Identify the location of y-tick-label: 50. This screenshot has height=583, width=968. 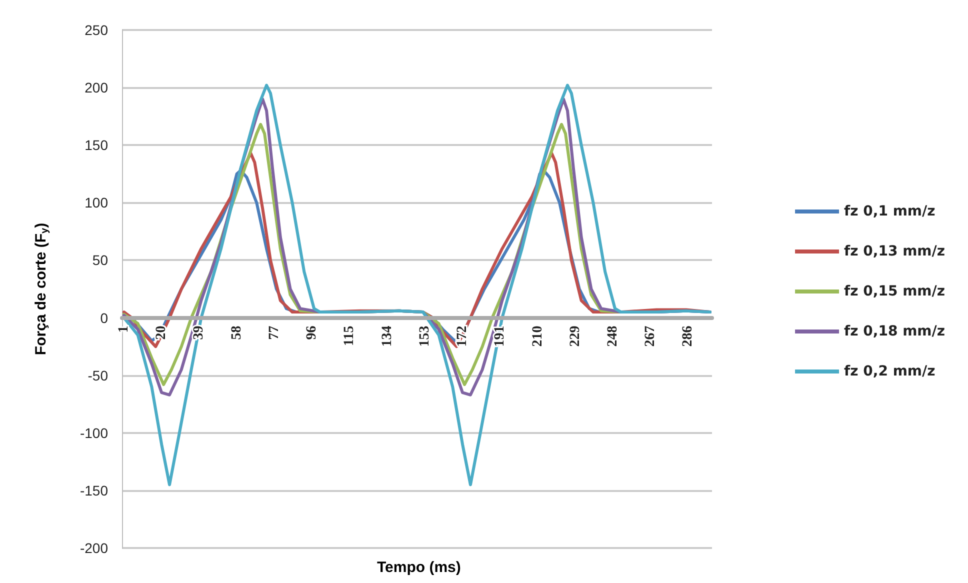
(100, 260).